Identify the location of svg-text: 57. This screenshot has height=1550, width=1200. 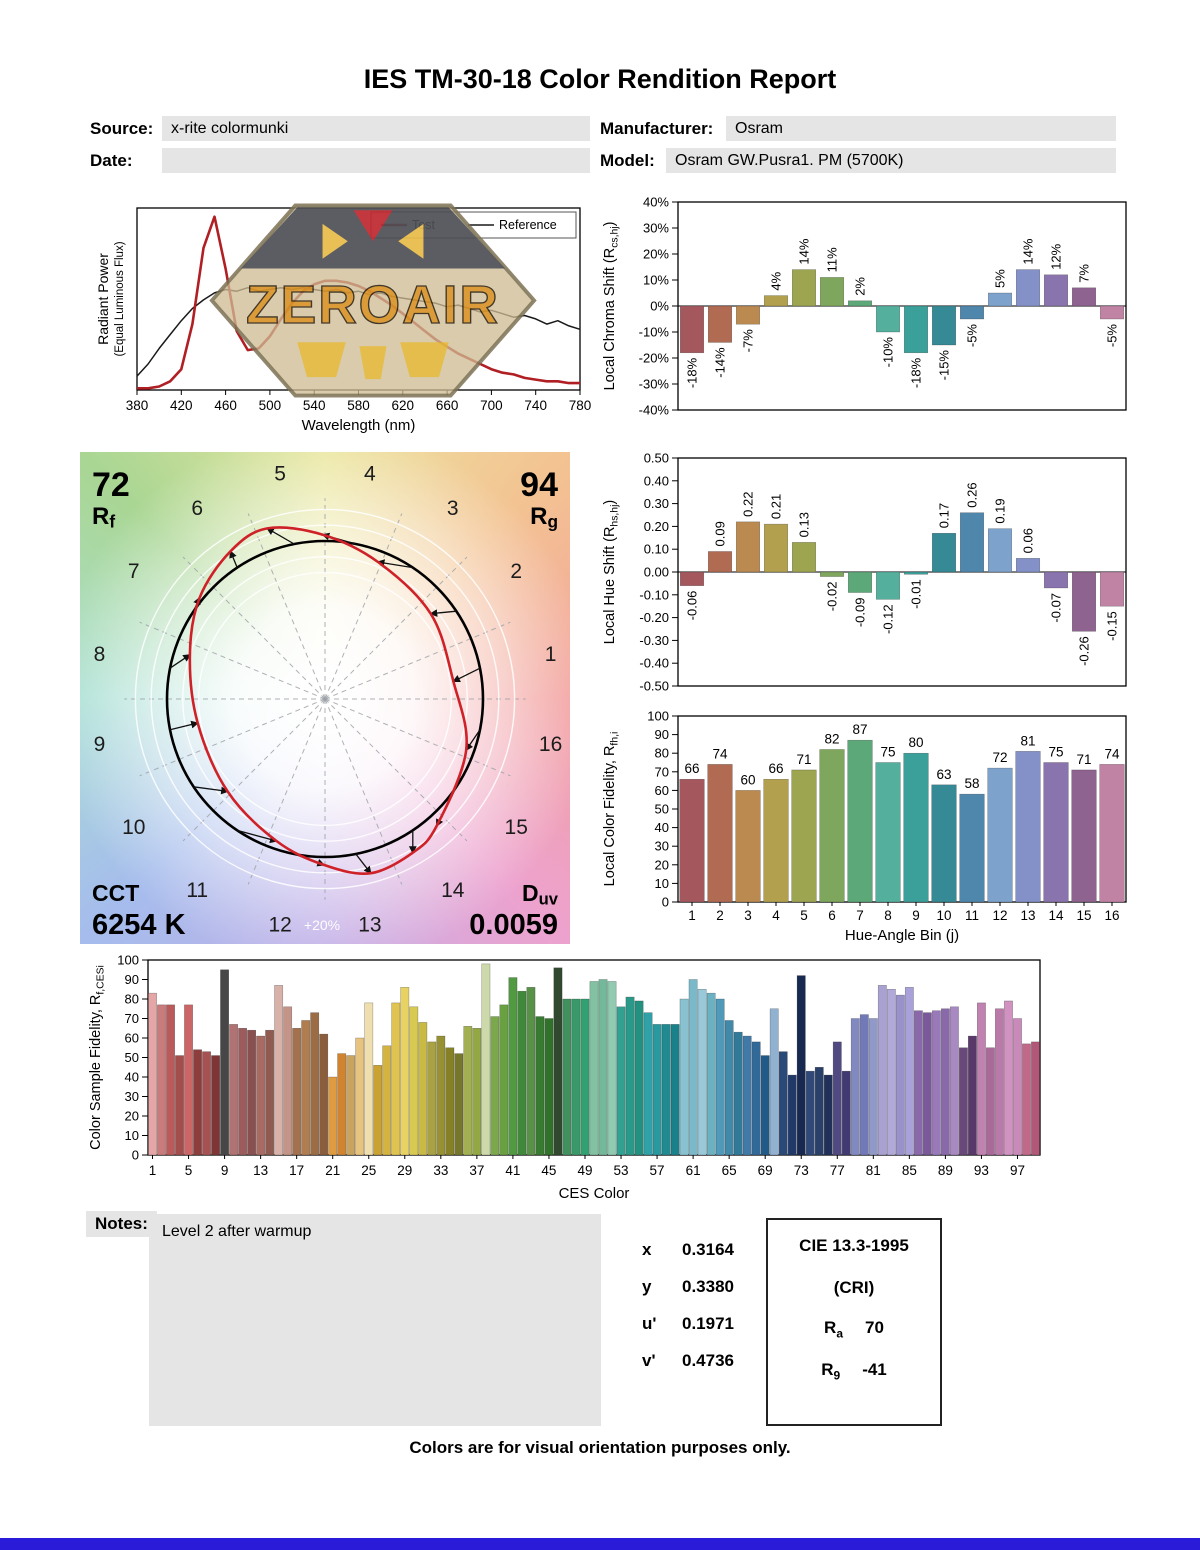
(657, 1170).